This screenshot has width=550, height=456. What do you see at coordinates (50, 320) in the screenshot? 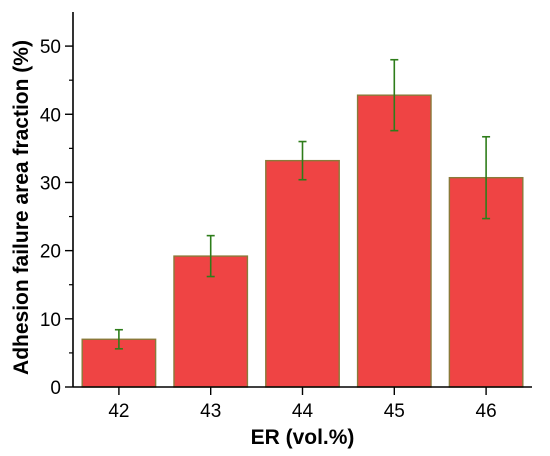
I see `y-tick-label: 10` at bounding box center [50, 320].